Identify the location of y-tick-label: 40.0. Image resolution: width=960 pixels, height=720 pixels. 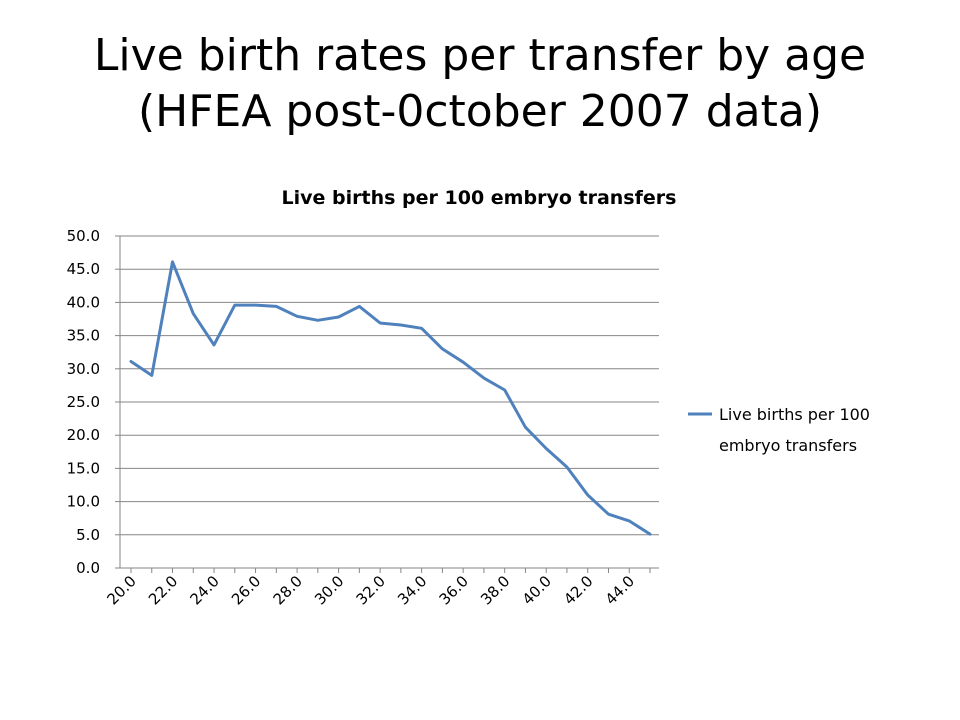
(83, 302).